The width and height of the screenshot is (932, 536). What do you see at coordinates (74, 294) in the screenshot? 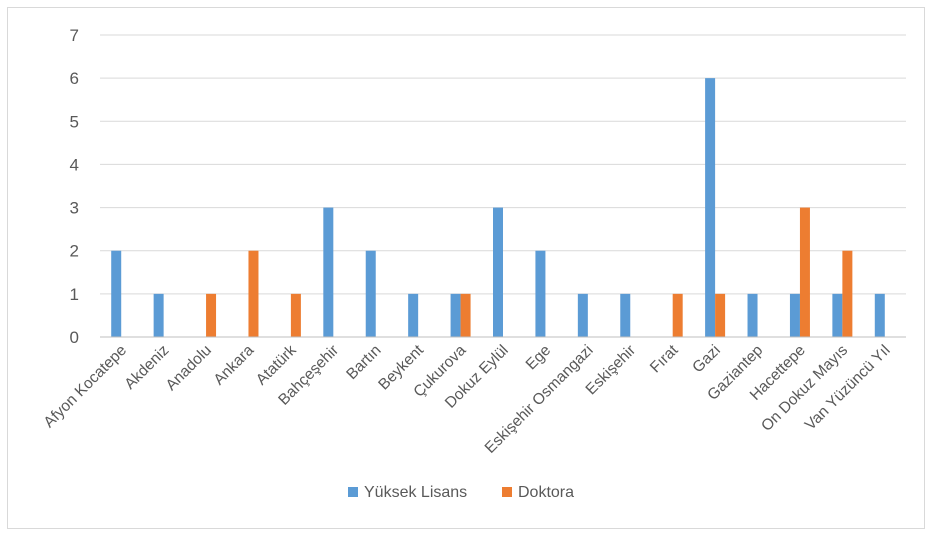
I see `y-tick-label: 1` at bounding box center [74, 294].